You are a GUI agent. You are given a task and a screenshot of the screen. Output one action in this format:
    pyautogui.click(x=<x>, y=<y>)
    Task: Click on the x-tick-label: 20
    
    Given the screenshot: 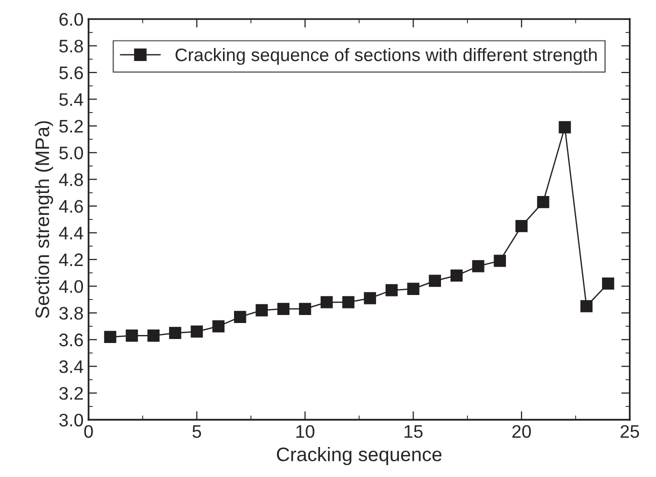 What is the action you would take?
    pyautogui.click(x=521, y=431)
    